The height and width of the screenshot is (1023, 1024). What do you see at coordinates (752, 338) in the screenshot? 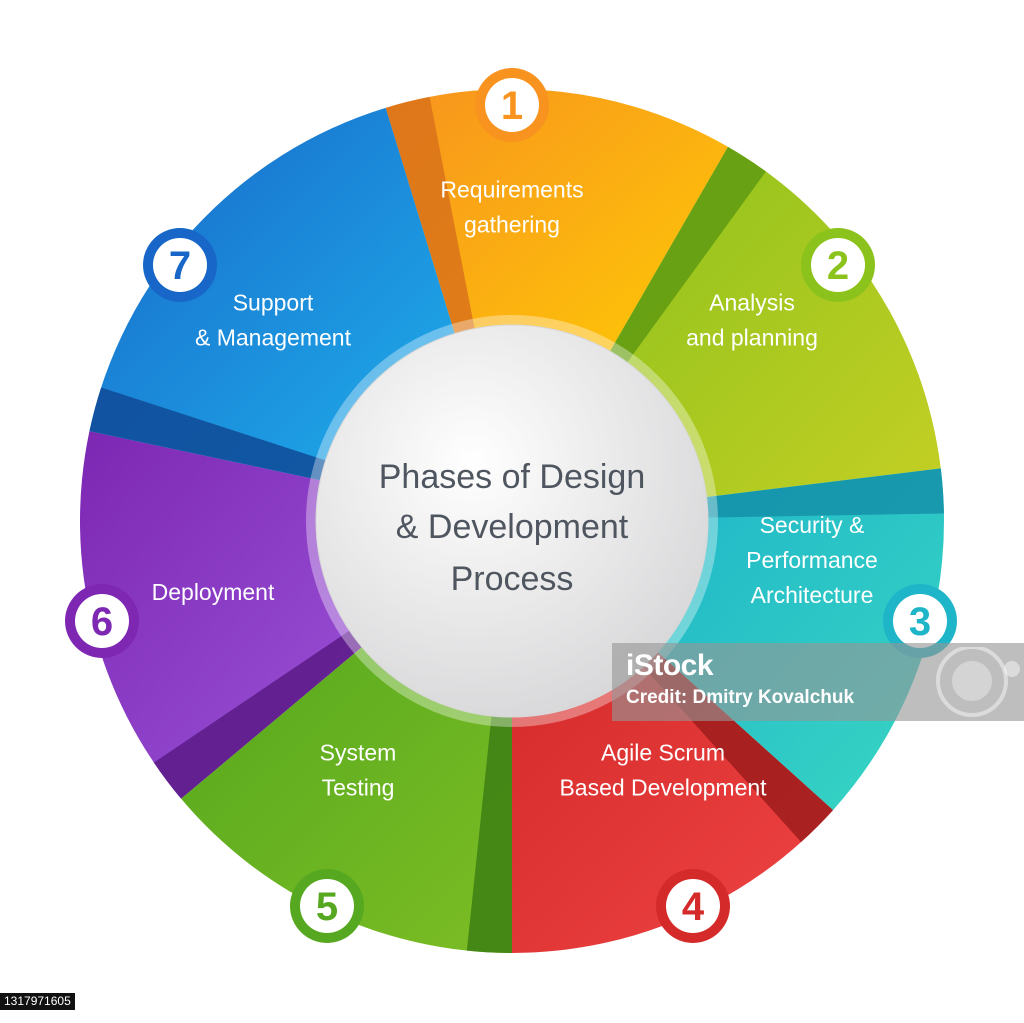
I see `phase-2-label-line-2: and planning` at bounding box center [752, 338].